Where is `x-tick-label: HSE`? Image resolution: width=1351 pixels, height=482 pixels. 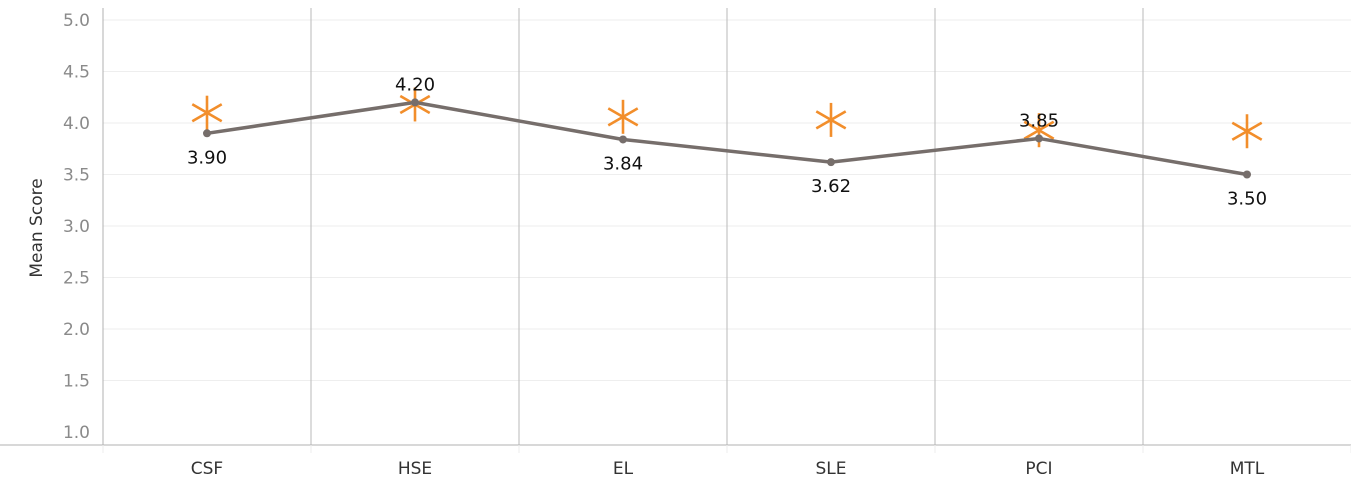
x-tick-label: HSE is located at coordinates (415, 469).